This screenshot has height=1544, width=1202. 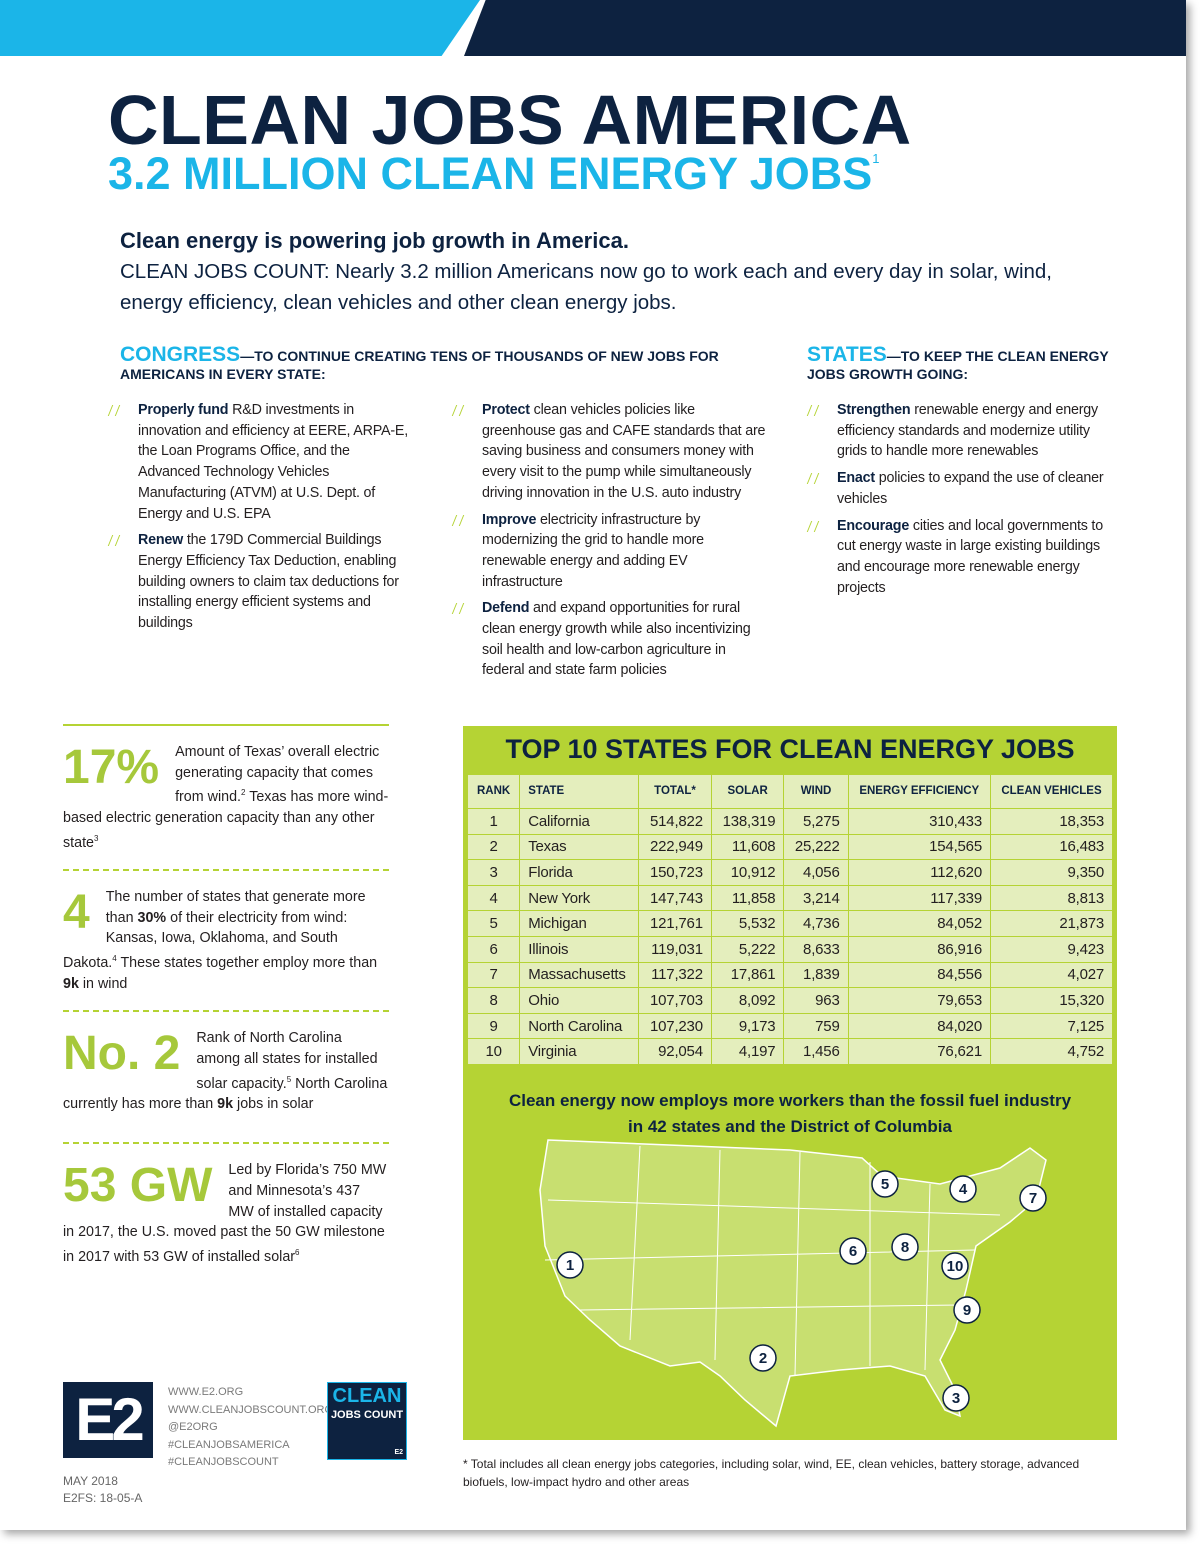 I want to click on table-cell: 4, so click(x=493, y=898).